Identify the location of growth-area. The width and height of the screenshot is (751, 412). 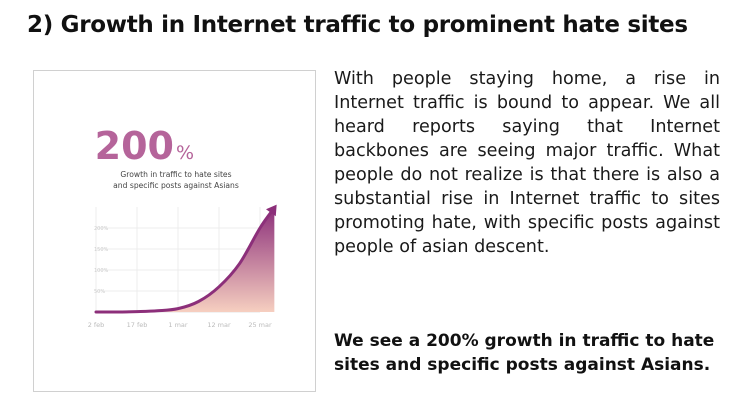
(185, 260).